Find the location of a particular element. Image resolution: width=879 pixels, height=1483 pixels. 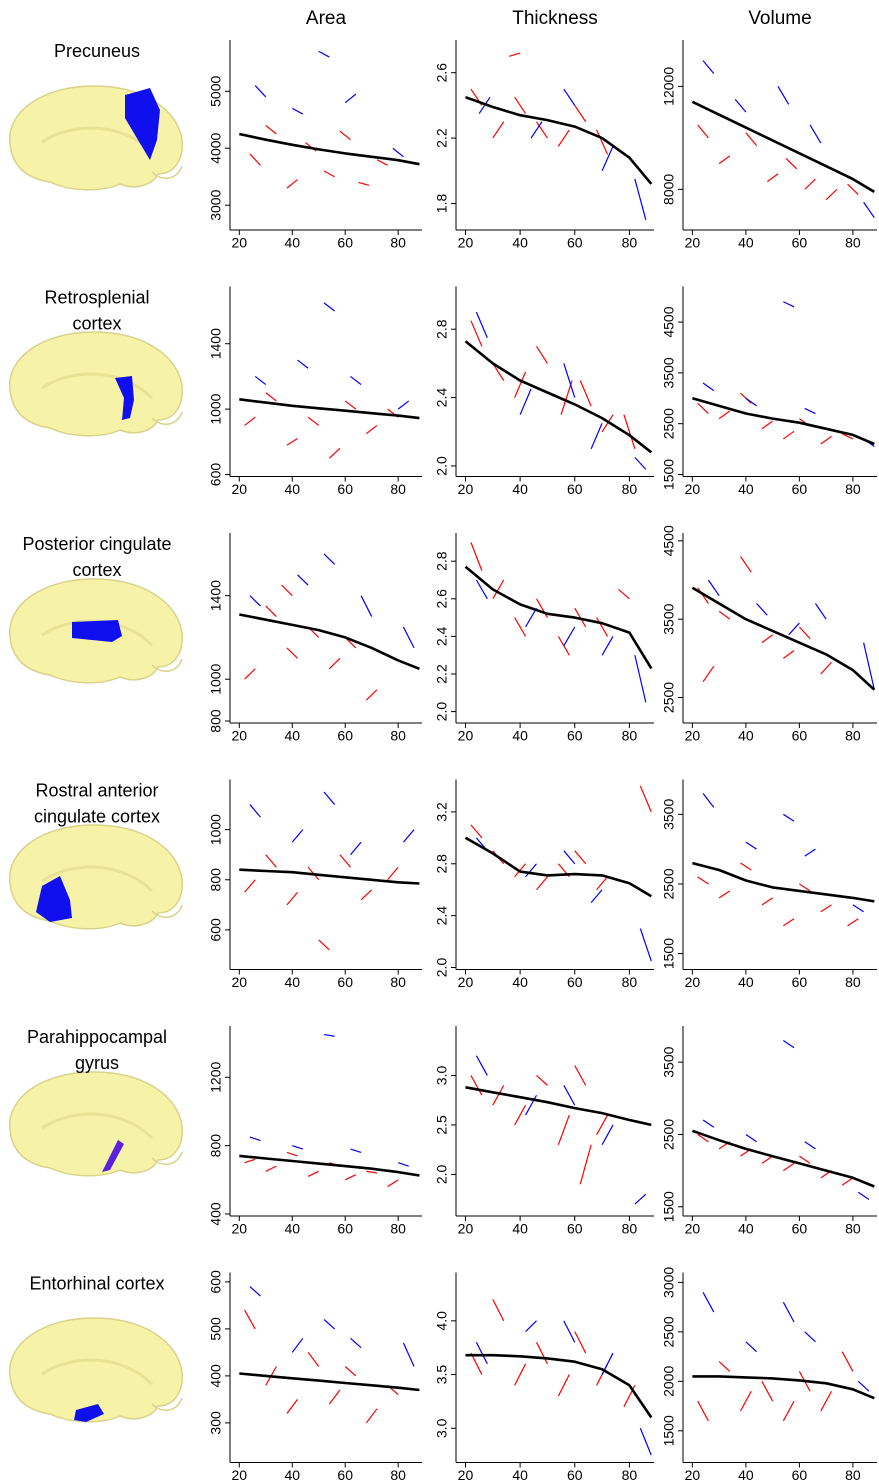

y-tick-label: 2500 is located at coordinates (669, 1134).